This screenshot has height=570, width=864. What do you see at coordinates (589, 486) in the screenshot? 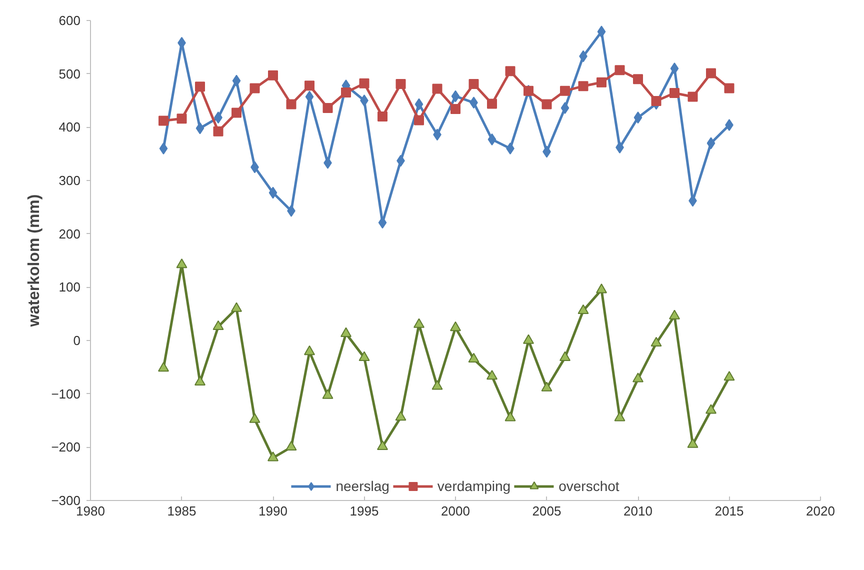
I see `legend-label: overschot` at bounding box center [589, 486].